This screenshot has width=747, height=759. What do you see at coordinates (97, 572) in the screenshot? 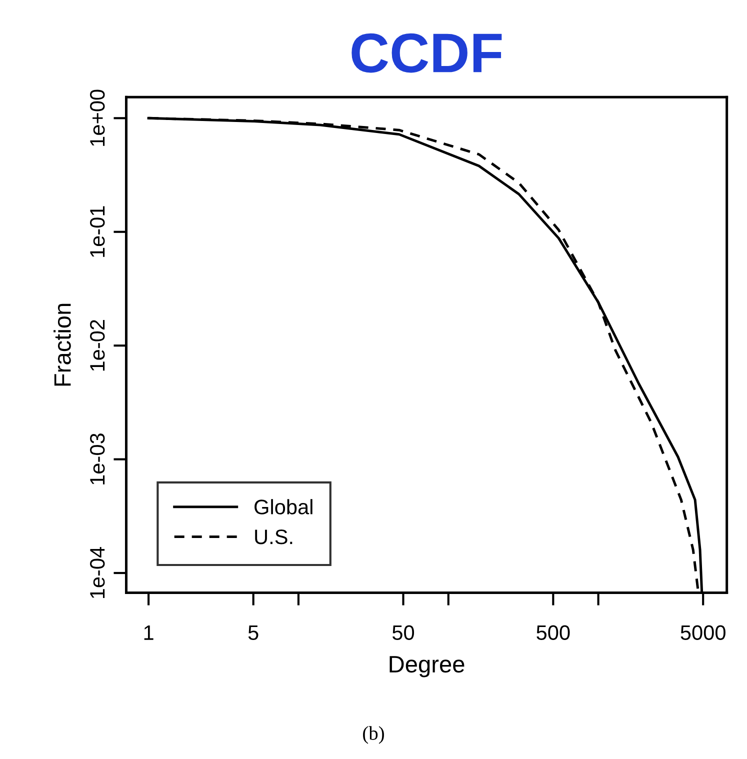
I see `y-tick-label: 1e-04` at bounding box center [97, 572].